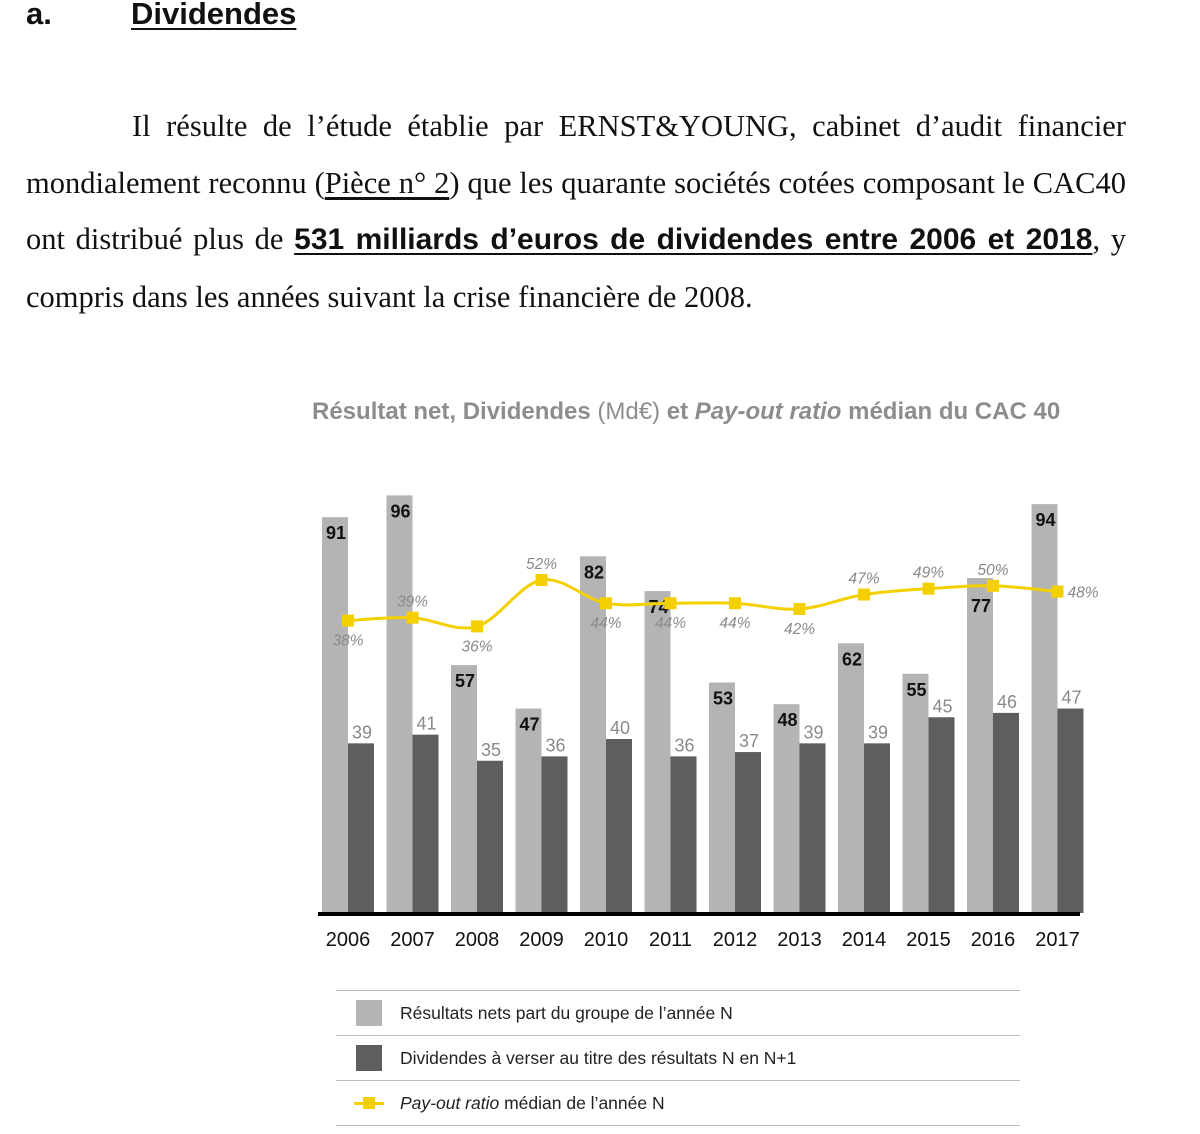 The height and width of the screenshot is (1134, 1200). Describe the element at coordinates (799, 940) in the screenshot. I see `x-tick-label: 2013` at that location.